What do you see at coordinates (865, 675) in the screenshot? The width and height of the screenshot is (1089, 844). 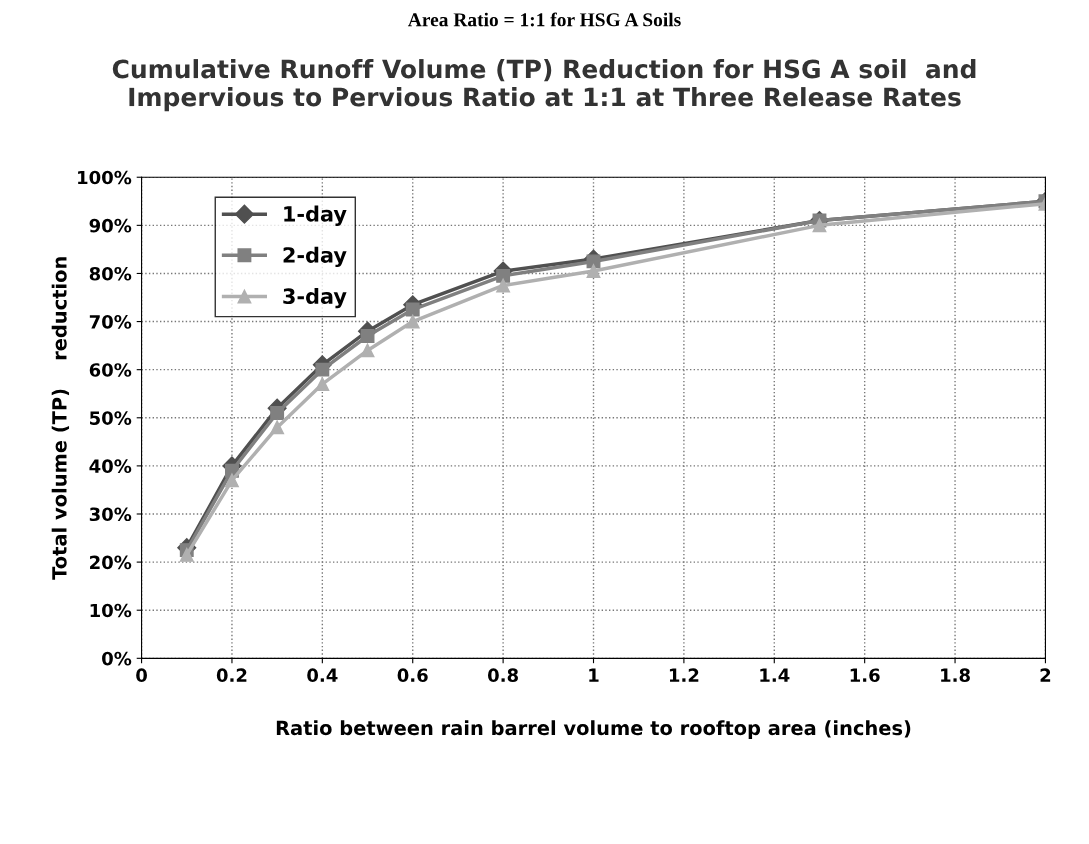 I see `x-tick-label: 1.6` at bounding box center [865, 675].